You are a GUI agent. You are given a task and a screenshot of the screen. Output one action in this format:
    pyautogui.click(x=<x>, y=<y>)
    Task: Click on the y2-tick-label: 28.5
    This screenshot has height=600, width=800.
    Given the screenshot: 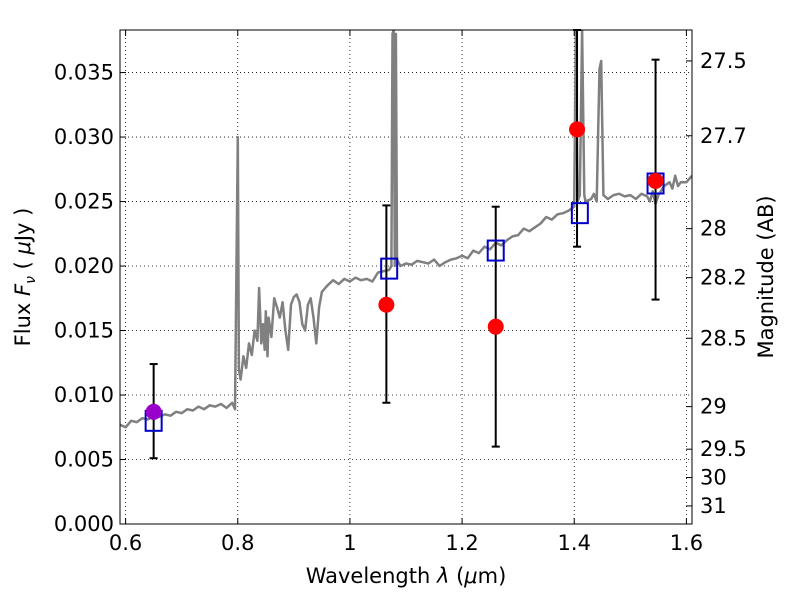 What is the action you would take?
    pyautogui.click(x=723, y=338)
    